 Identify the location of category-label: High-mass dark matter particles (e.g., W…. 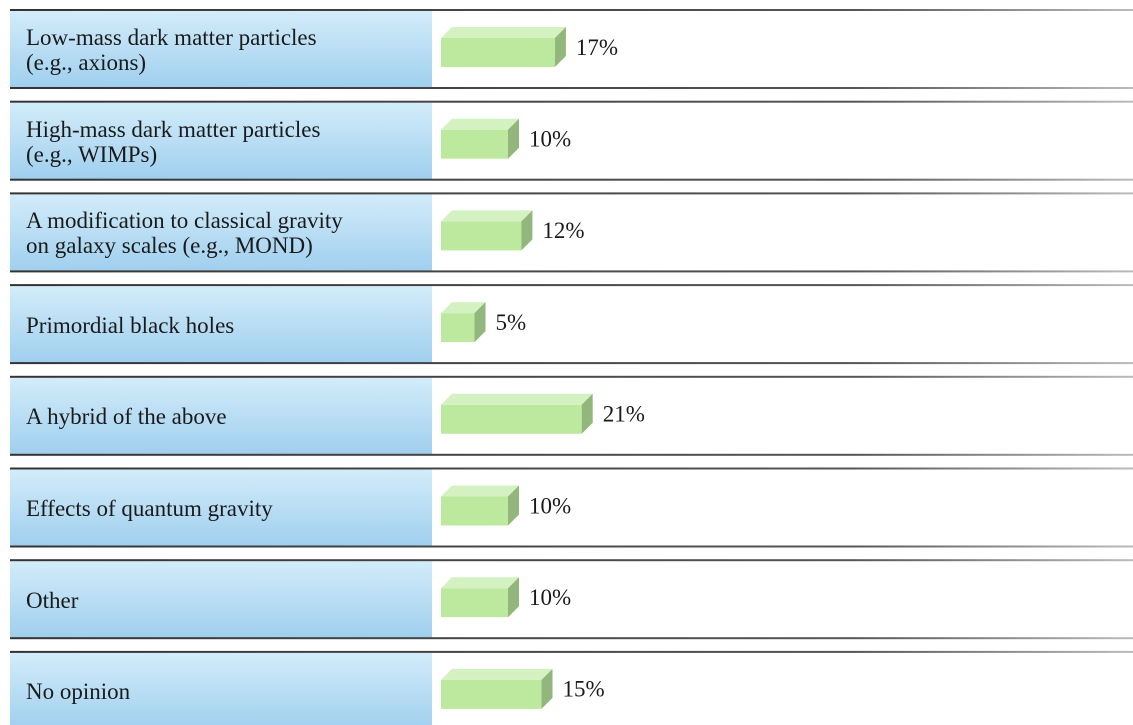
(173, 141).